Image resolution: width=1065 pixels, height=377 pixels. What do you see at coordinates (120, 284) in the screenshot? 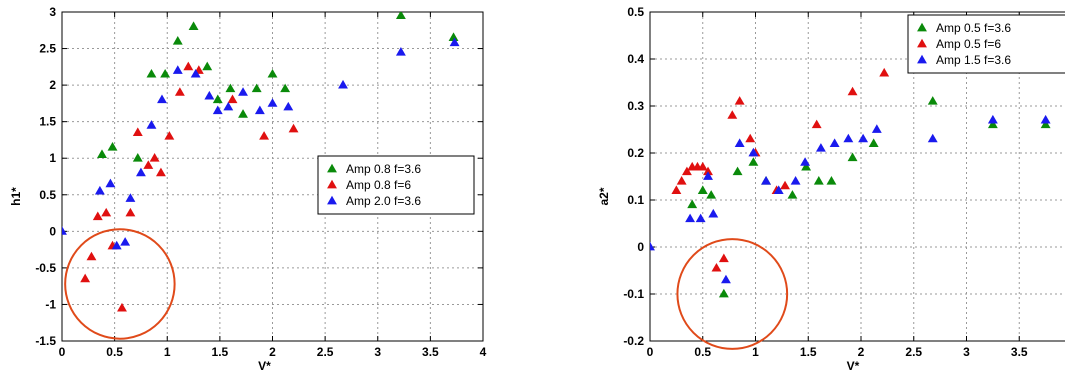
I see `highlight-circle` at bounding box center [120, 284].